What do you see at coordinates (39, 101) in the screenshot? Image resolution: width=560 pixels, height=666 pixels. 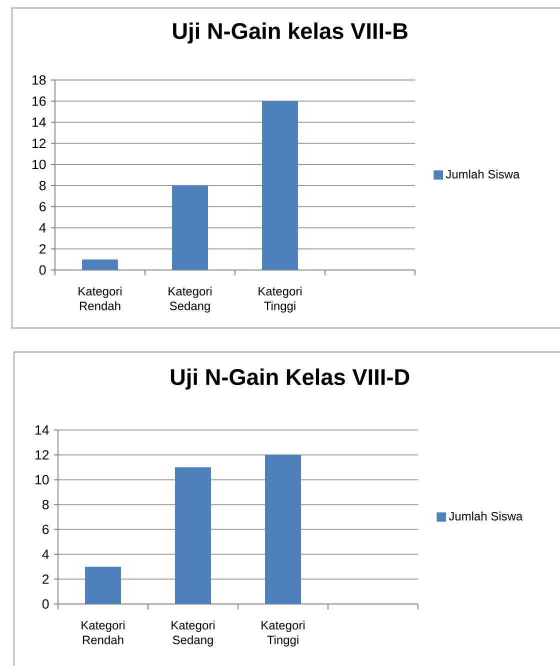 I see `y-tick-label: 16` at bounding box center [39, 101].